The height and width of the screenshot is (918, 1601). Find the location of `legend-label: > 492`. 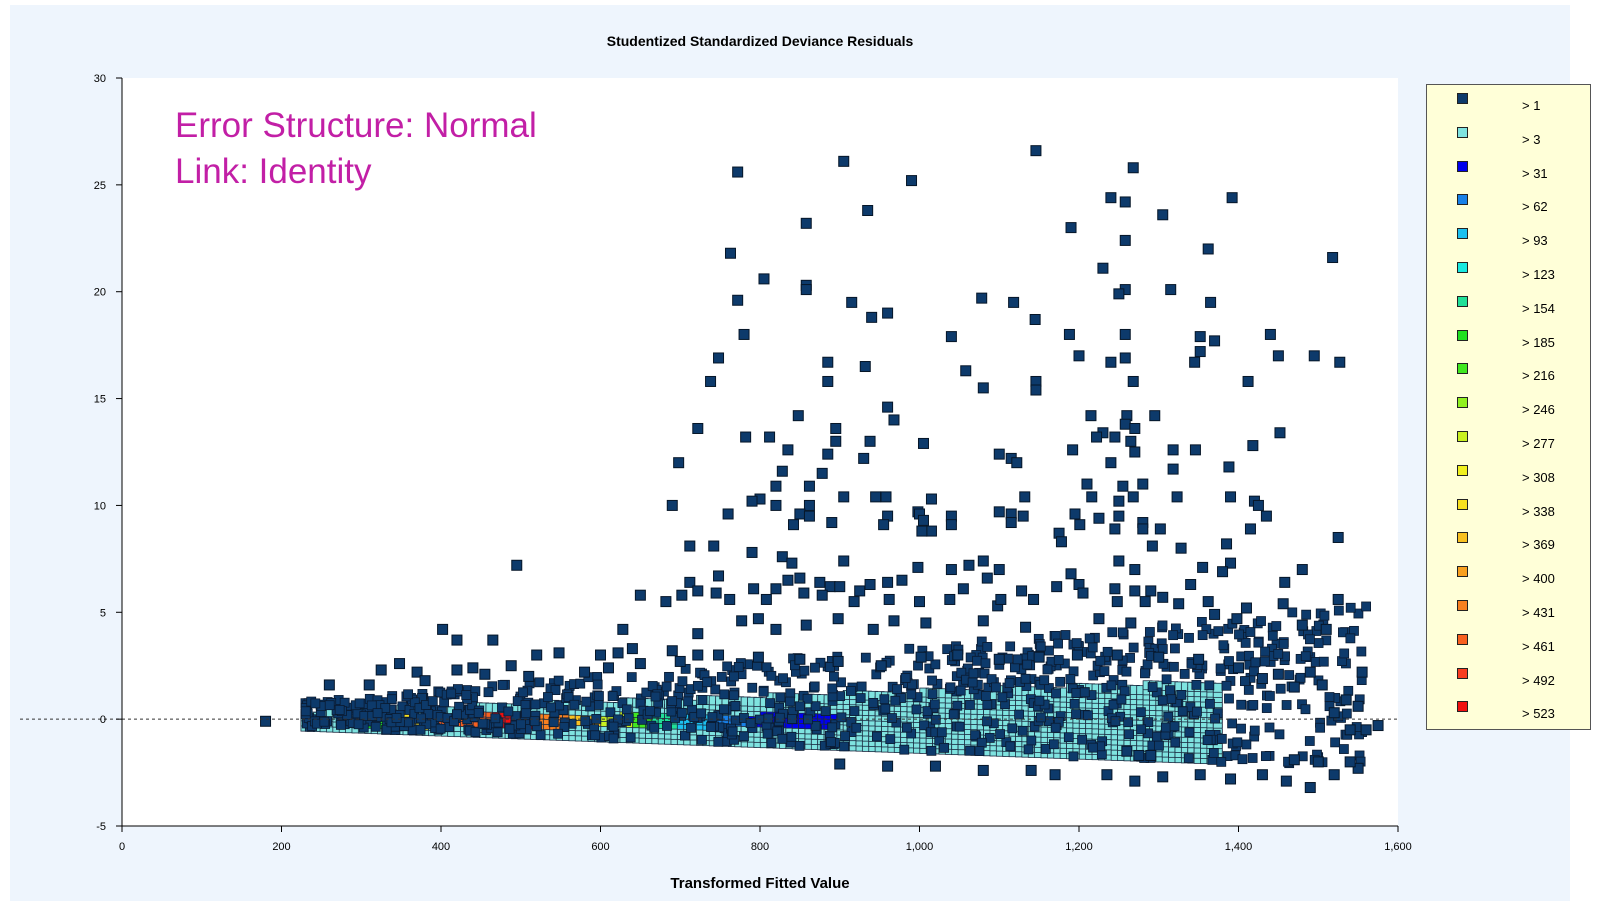

legend-label: > 492 is located at coordinates (1538, 680).